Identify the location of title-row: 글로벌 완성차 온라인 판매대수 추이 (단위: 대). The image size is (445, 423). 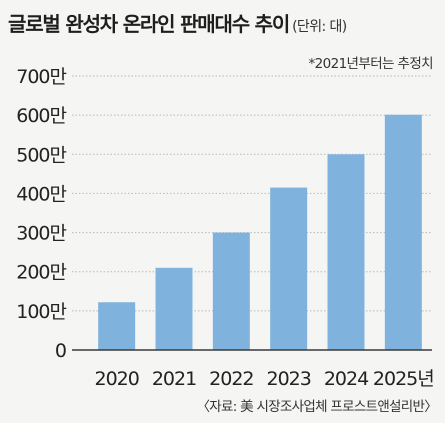
(222, 22).